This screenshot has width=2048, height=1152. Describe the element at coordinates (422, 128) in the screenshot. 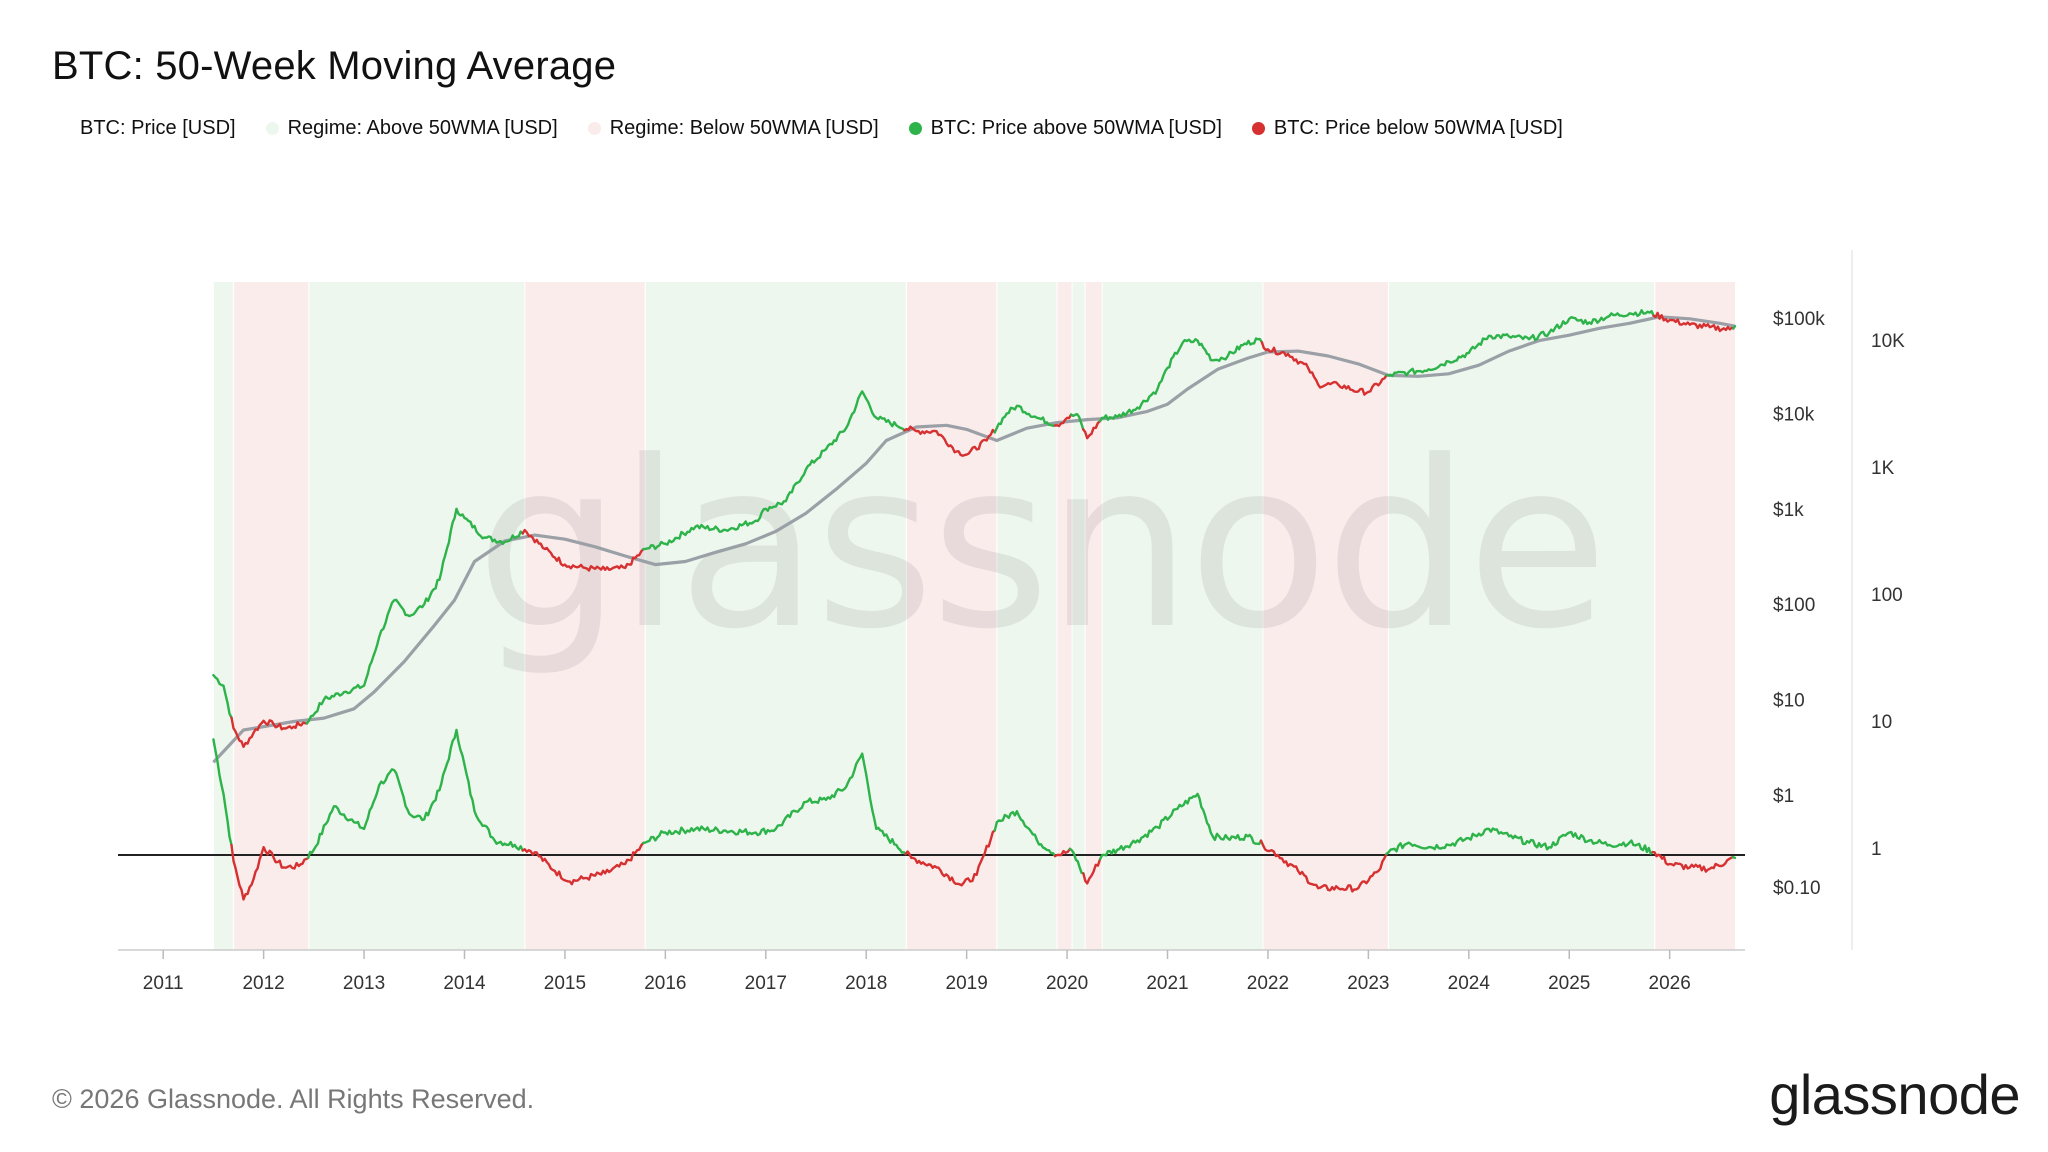

I see `legend-label-regime-above: Regime: Above 50WMA [USD]` at that location.